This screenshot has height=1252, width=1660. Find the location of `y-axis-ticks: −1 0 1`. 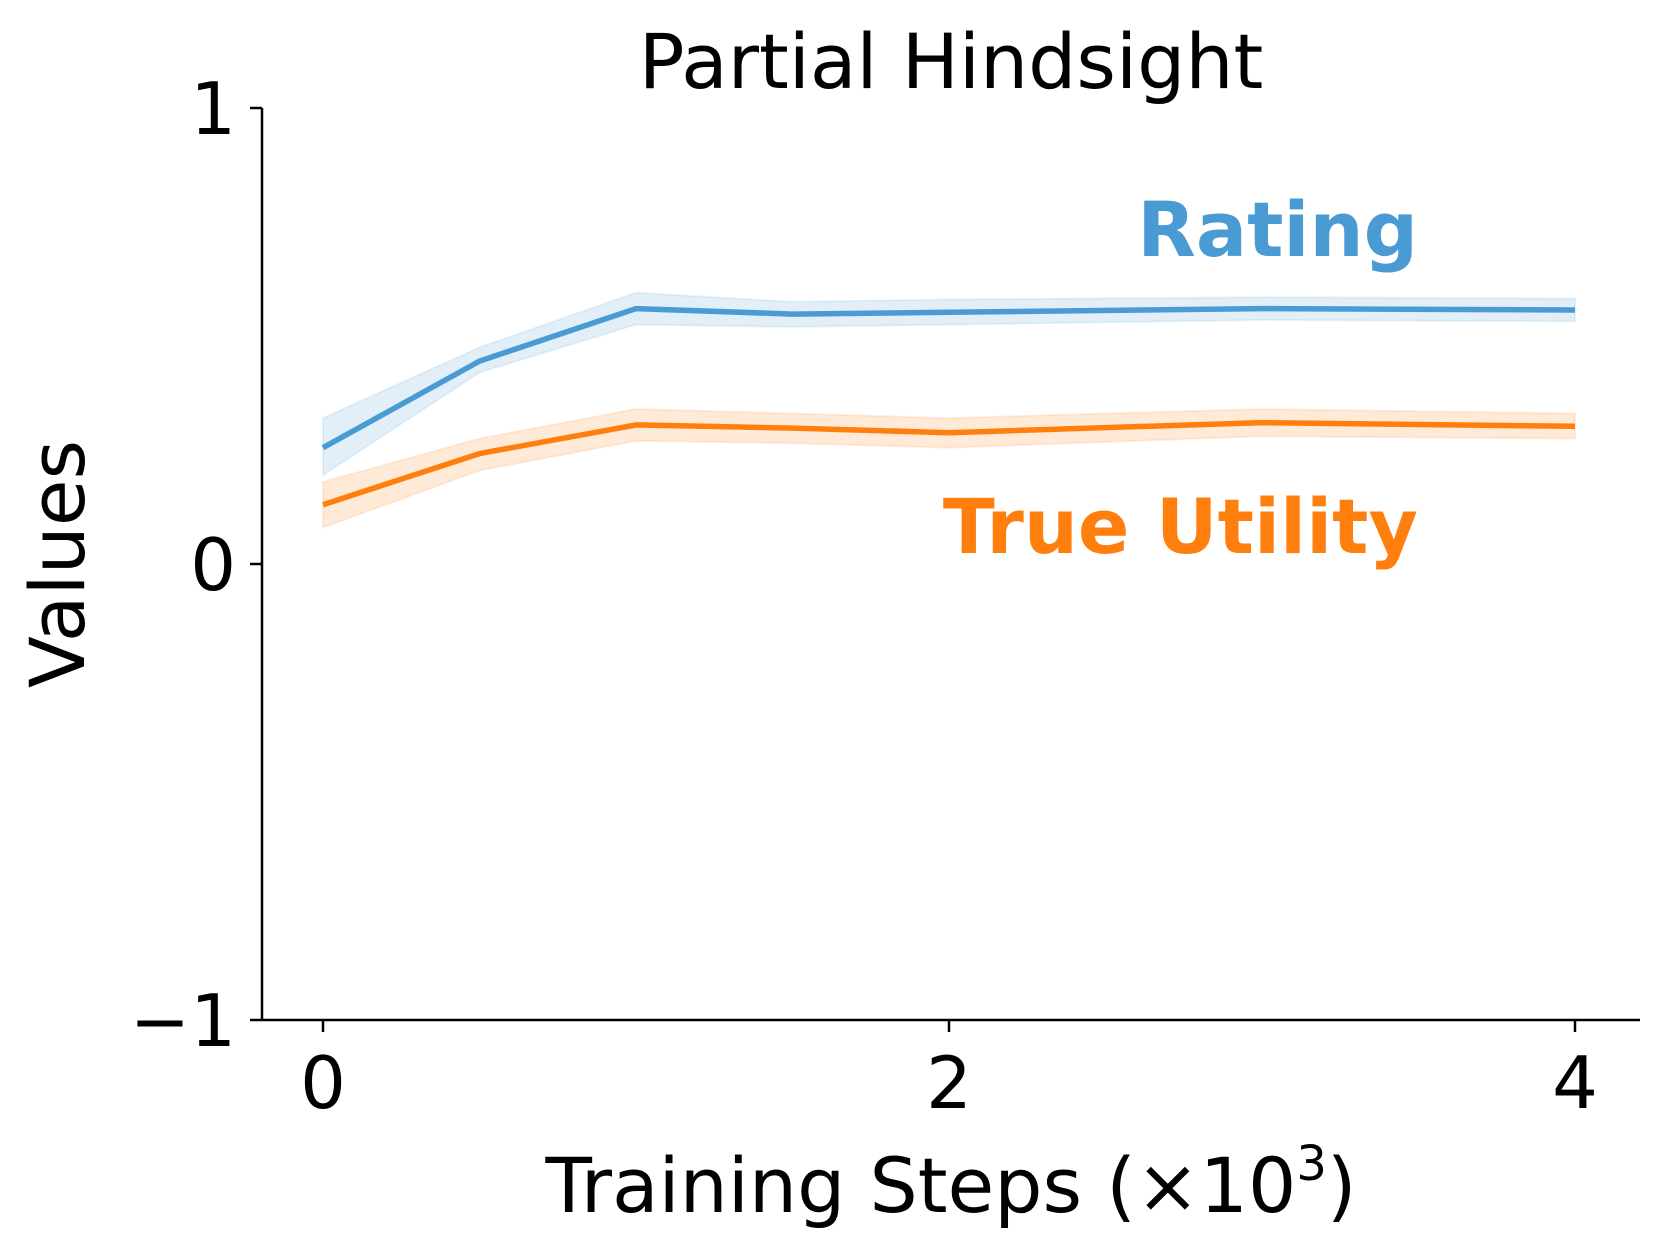

y-axis-ticks: −1 0 1 is located at coordinates (196, 565).